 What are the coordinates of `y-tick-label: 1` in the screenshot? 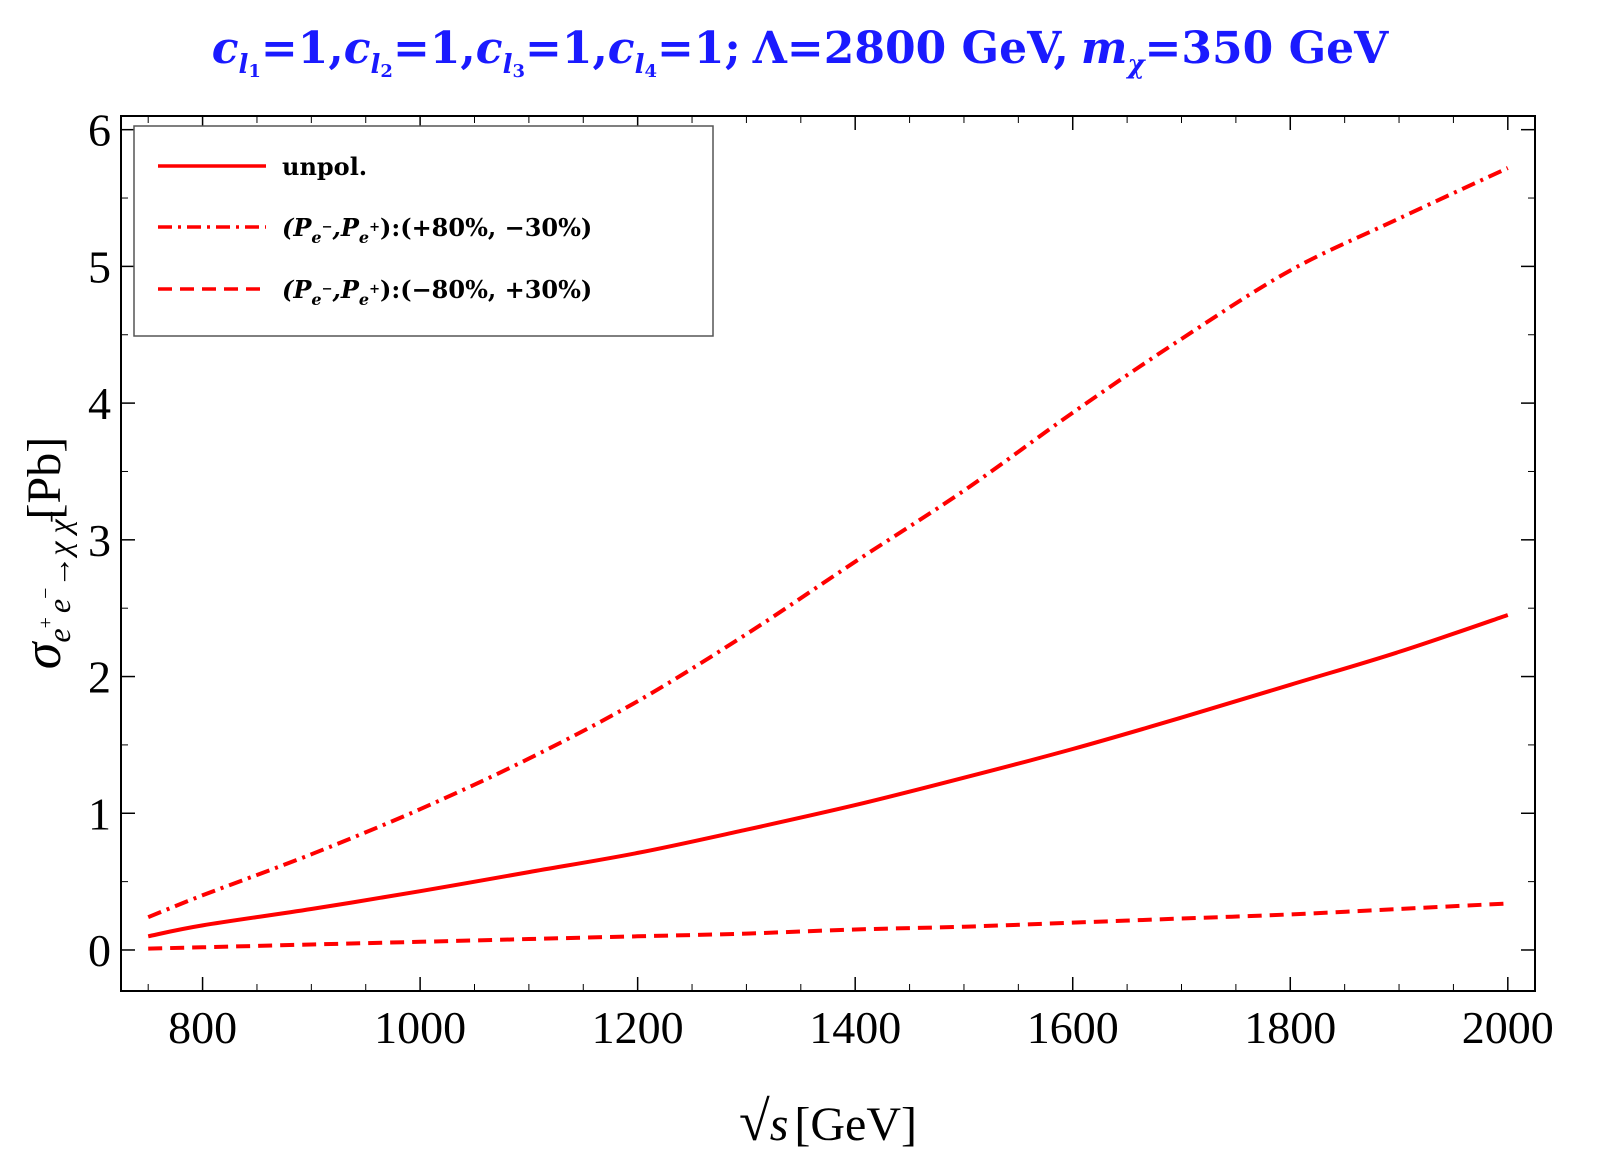 It's located at (99, 813).